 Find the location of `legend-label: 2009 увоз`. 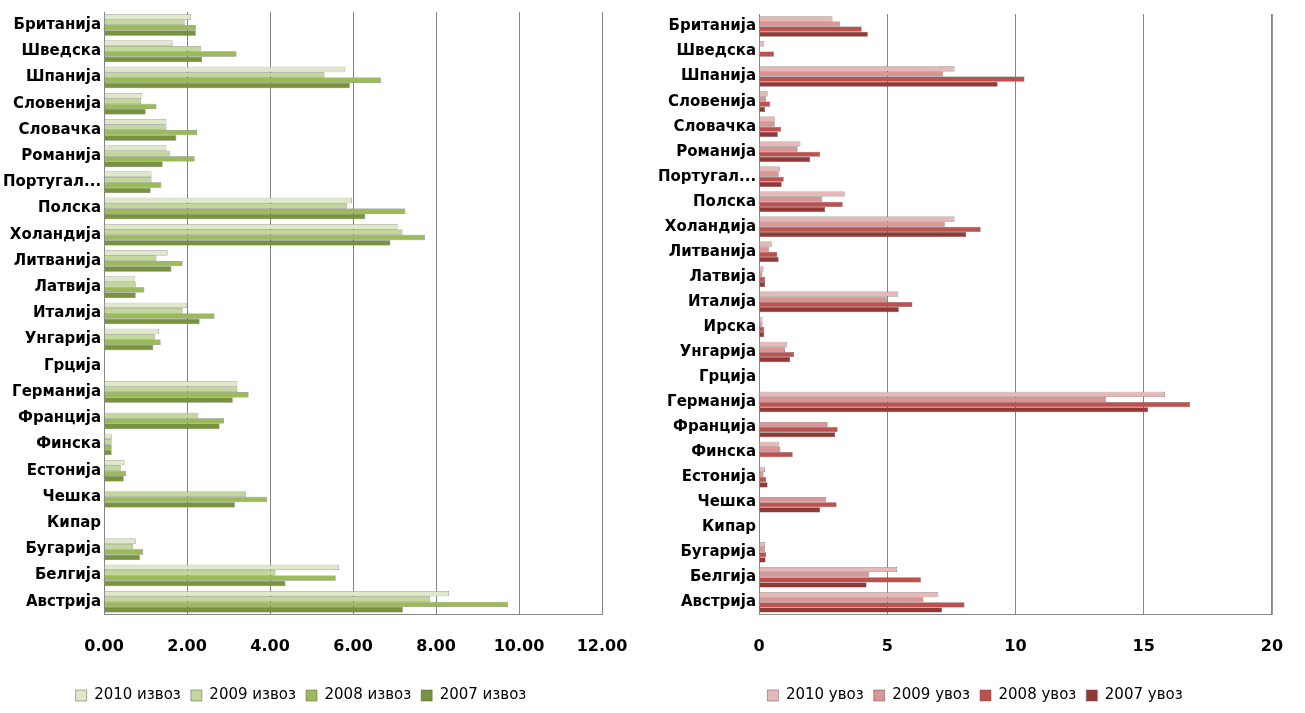

legend-label: 2009 увоз is located at coordinates (931, 694).